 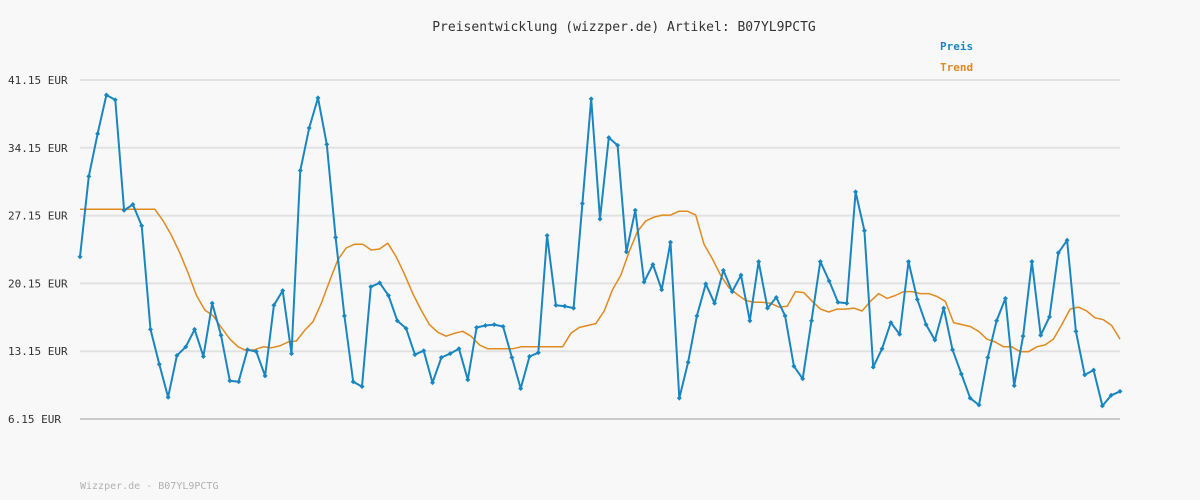 What do you see at coordinates (38, 216) in the screenshot?
I see `y-tick-label: 27.15 EUR` at bounding box center [38, 216].